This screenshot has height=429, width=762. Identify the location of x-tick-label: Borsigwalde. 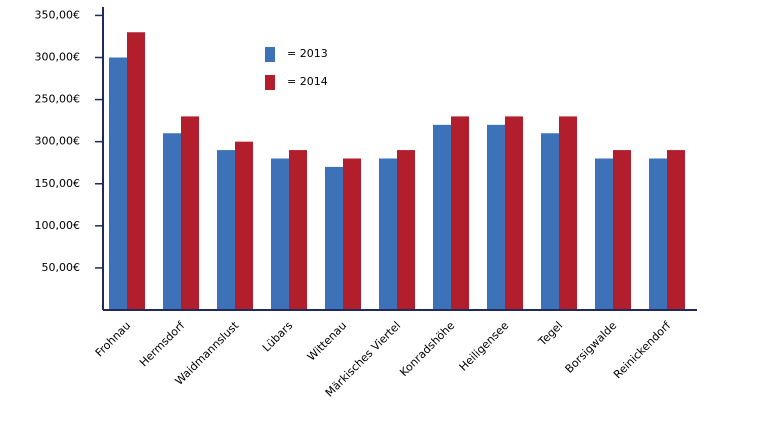
(591, 347).